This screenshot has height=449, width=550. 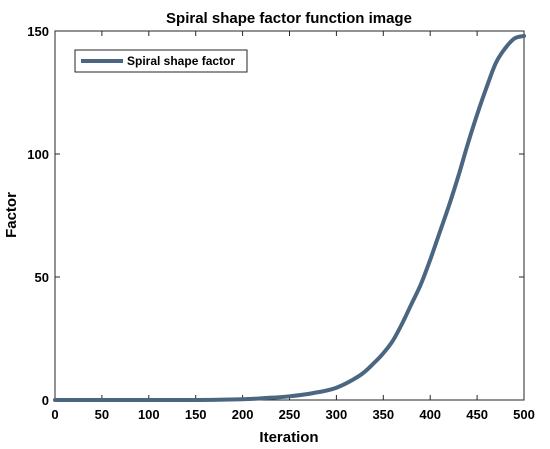 I want to click on y-tick-label: 150, so click(x=38, y=31).